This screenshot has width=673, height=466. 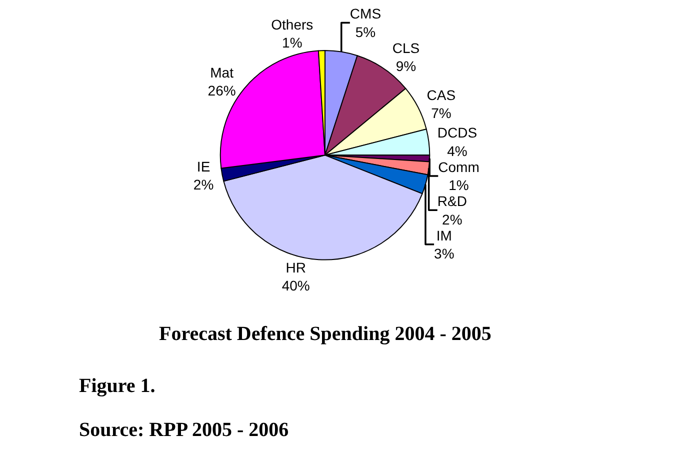 I want to click on slice-label: Others, so click(x=292, y=24).